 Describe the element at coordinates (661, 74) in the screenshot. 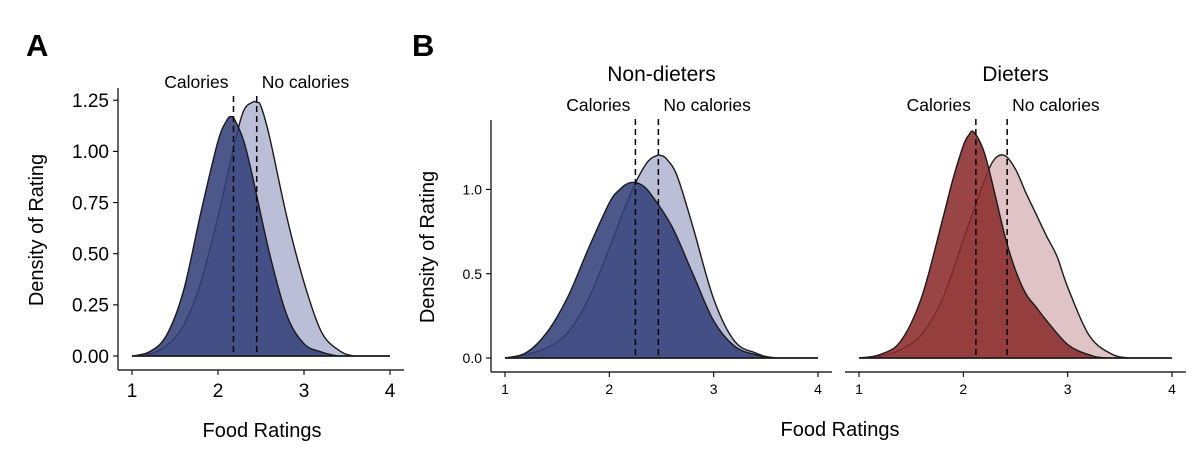

I see `facet-title: Non-dieters` at that location.